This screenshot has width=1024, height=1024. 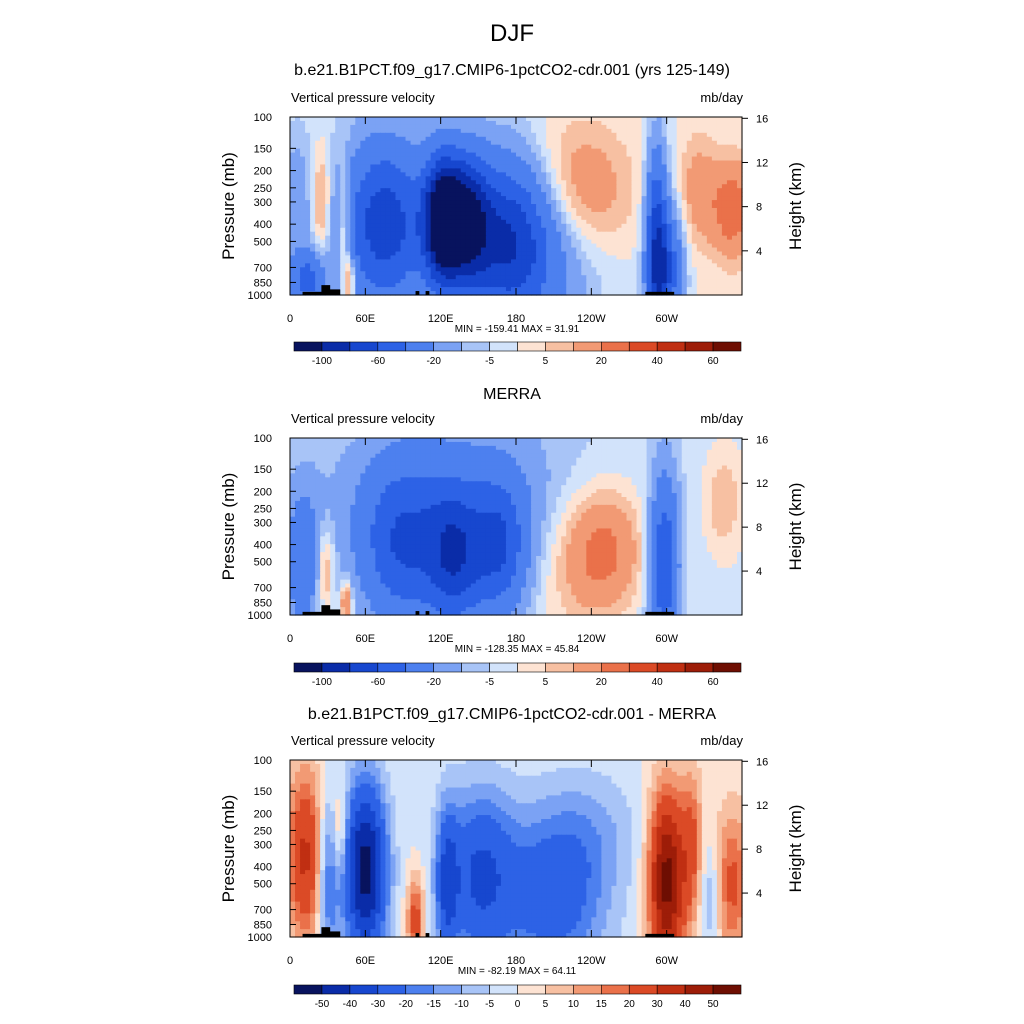 I want to click on colorbar-label: -5, so click(x=489, y=361).